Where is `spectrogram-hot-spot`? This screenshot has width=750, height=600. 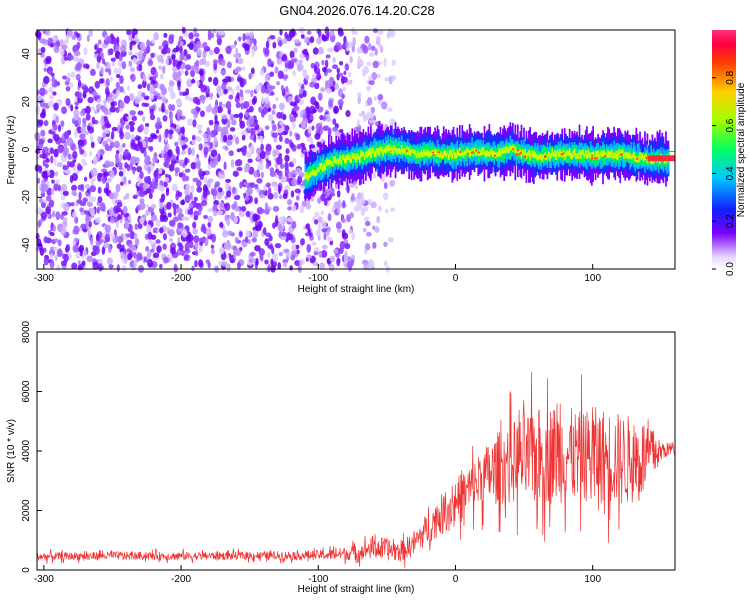
spectrogram-hot-spot is located at coordinates (632, 155).